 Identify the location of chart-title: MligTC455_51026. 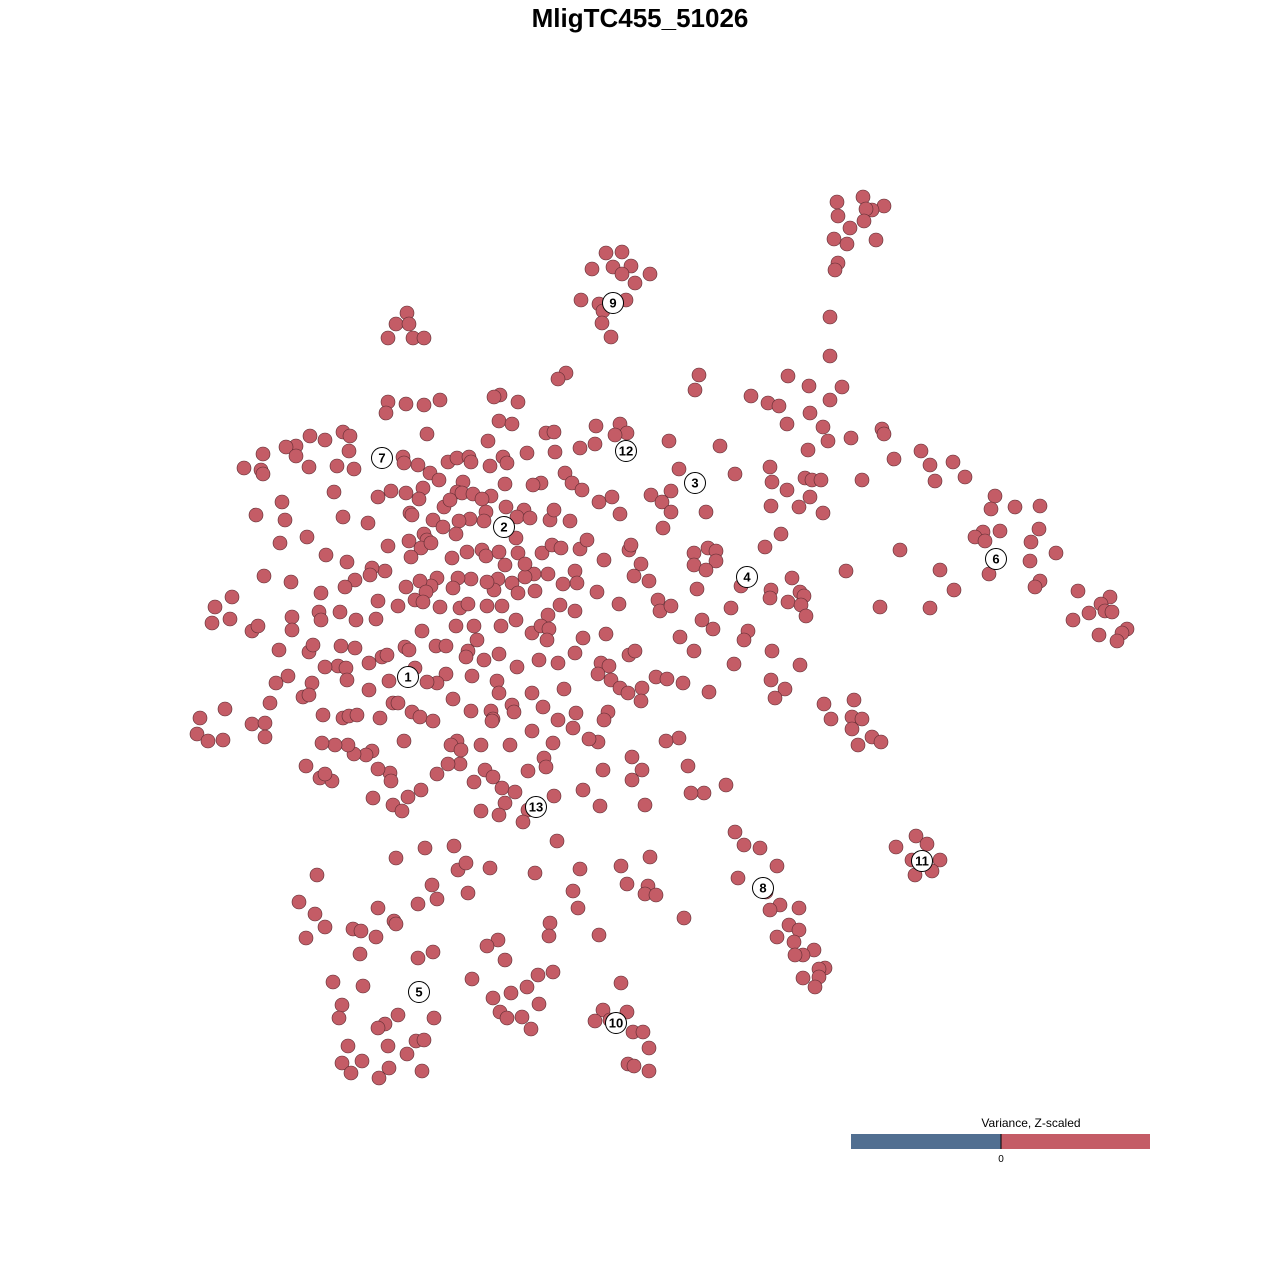
(640, 18).